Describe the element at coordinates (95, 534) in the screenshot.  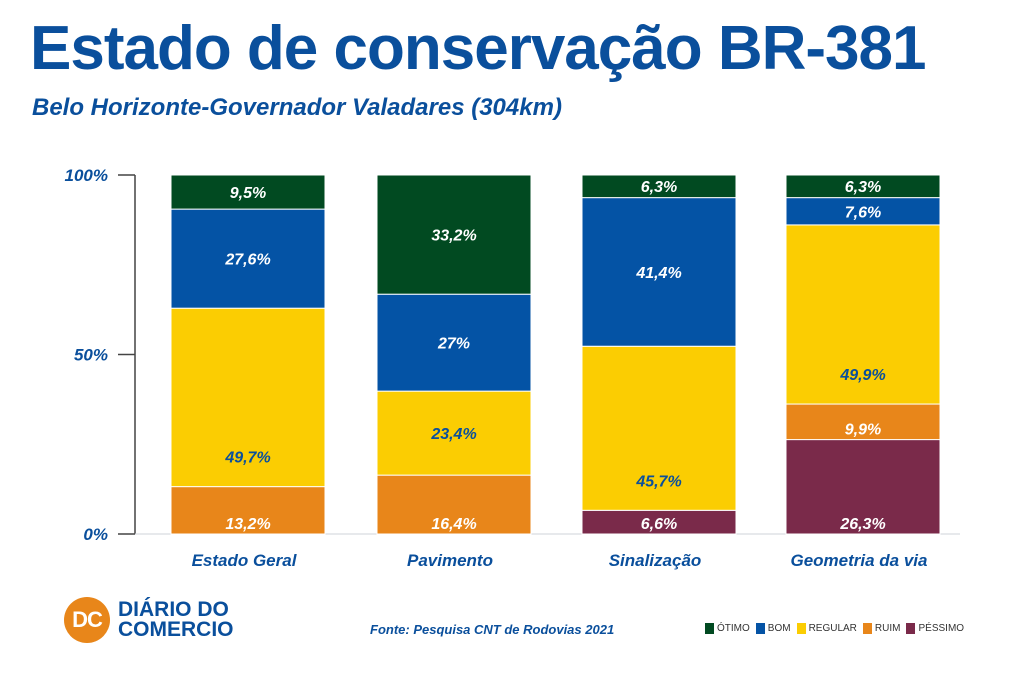
I see `y-tick-label: 0%` at that location.